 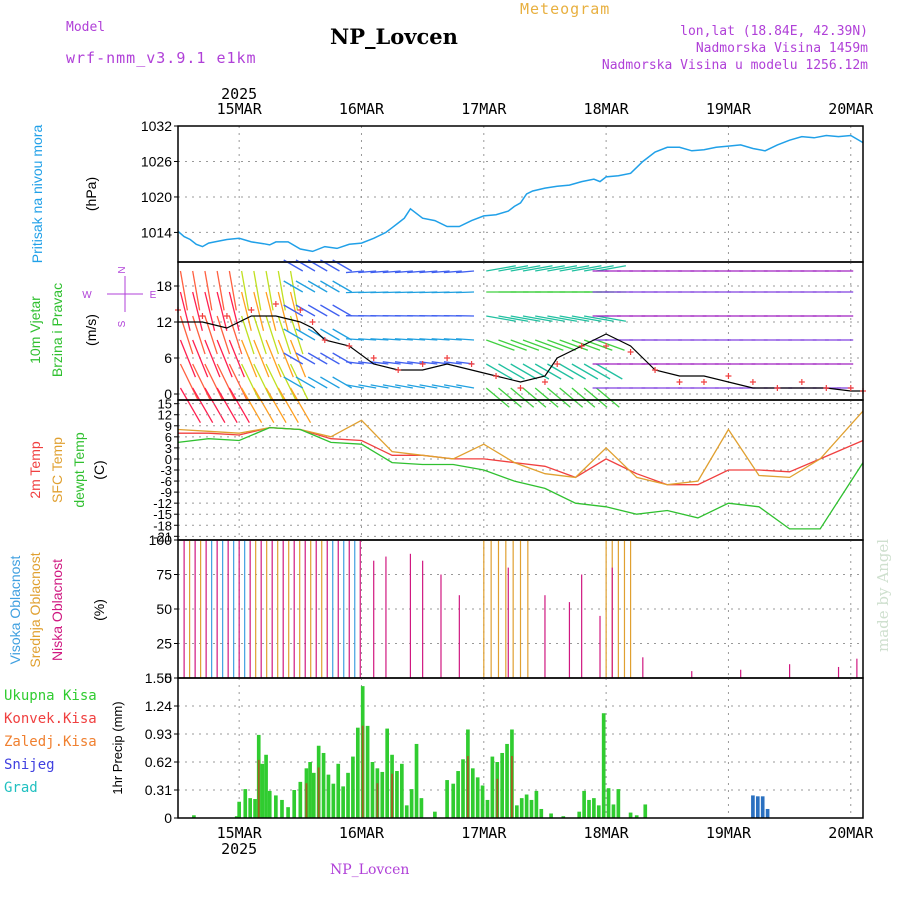 I want to click on bottom-date-label: 16MAR, so click(x=362, y=833).